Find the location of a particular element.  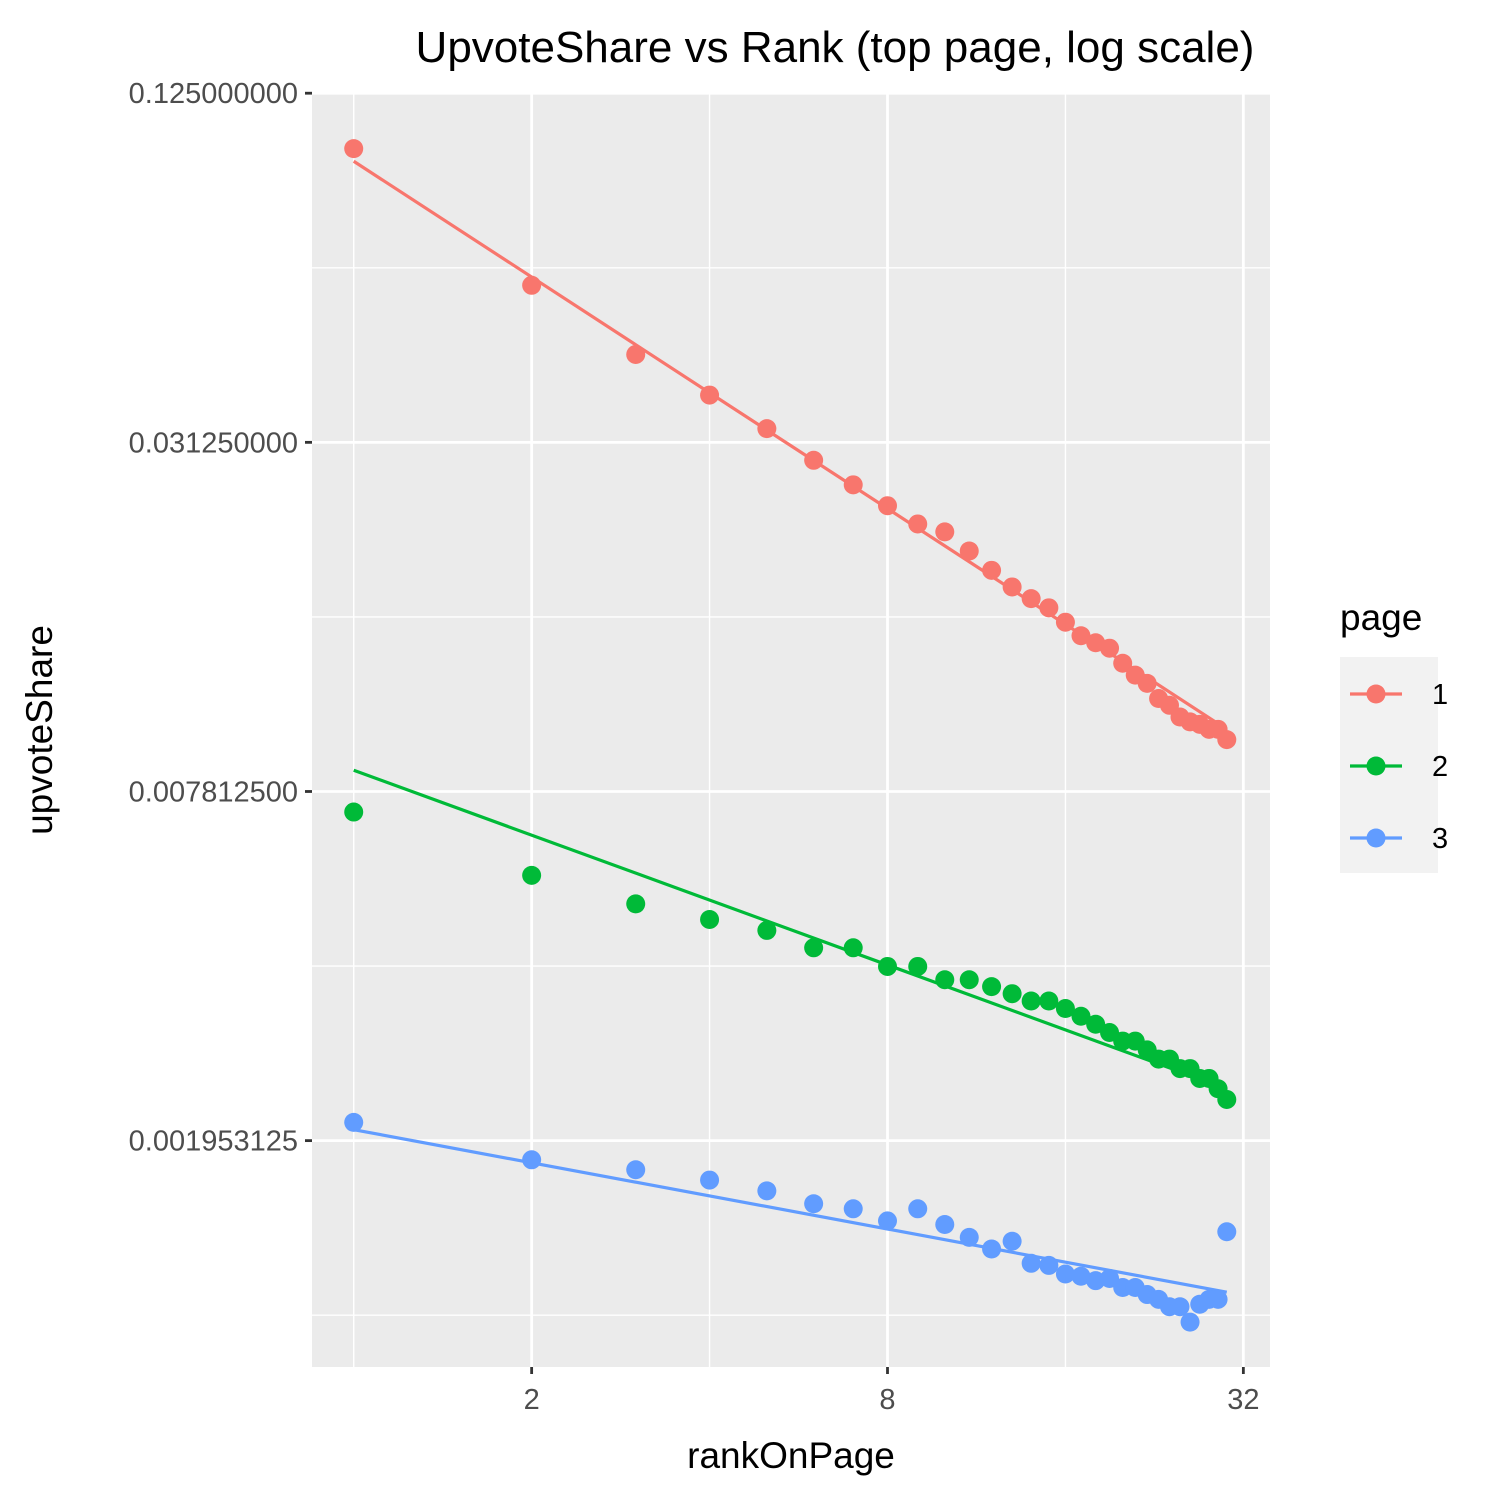

y-axis-title: upvoteShare is located at coordinates (39, 730).